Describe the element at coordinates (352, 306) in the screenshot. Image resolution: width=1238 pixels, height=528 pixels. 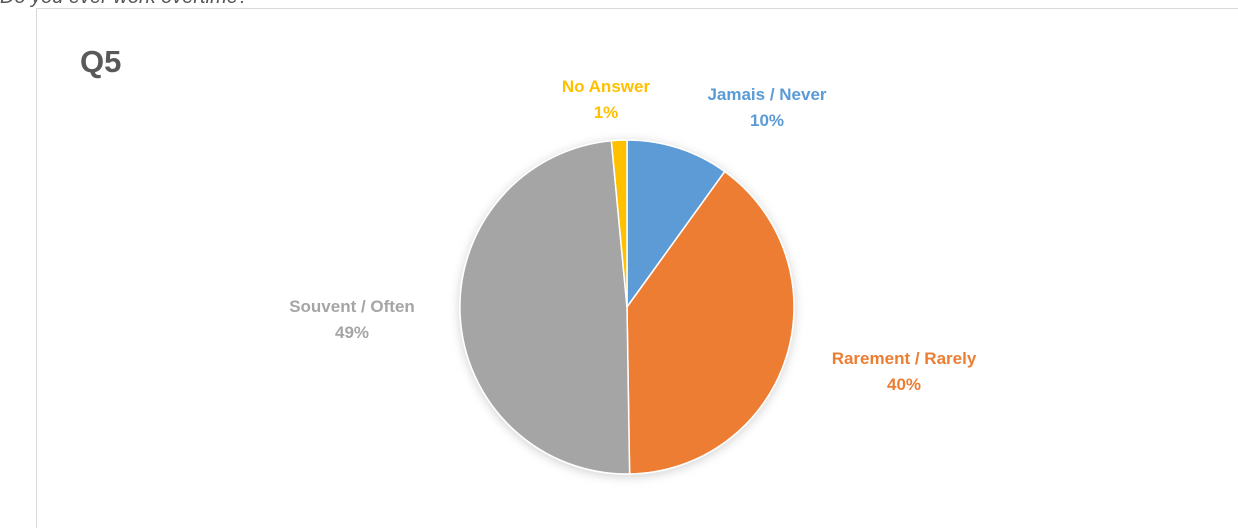
I see `slice-label-2: Souvent / Often` at that location.